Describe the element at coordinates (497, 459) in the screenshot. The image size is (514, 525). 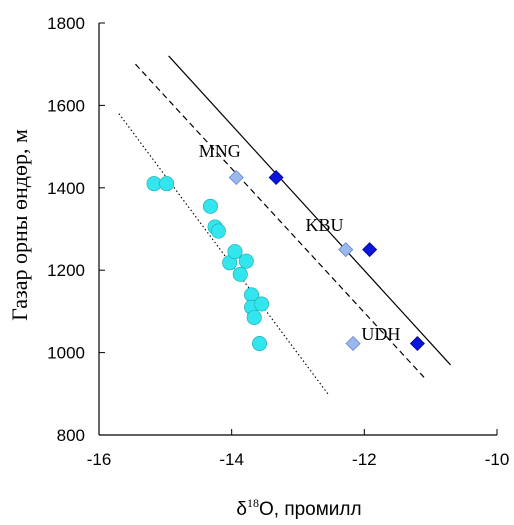
I see `x-tick-label: -10` at that location.